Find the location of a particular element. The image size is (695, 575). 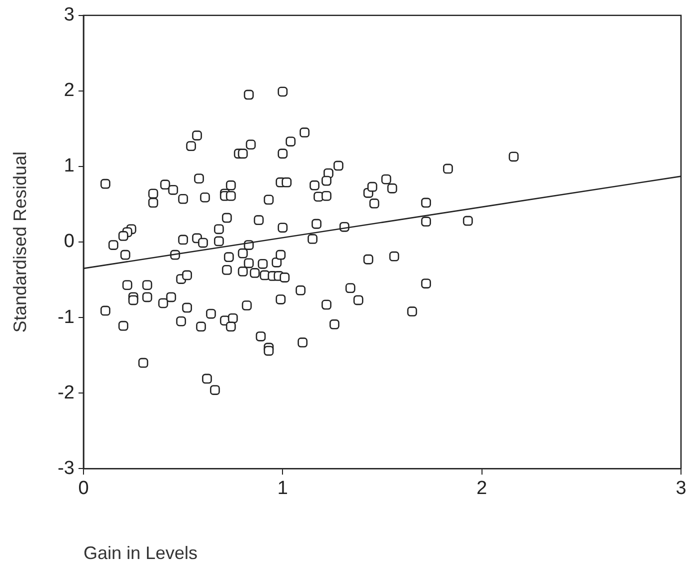

x-axis-title: Gain in Levels is located at coordinates (140, 553).